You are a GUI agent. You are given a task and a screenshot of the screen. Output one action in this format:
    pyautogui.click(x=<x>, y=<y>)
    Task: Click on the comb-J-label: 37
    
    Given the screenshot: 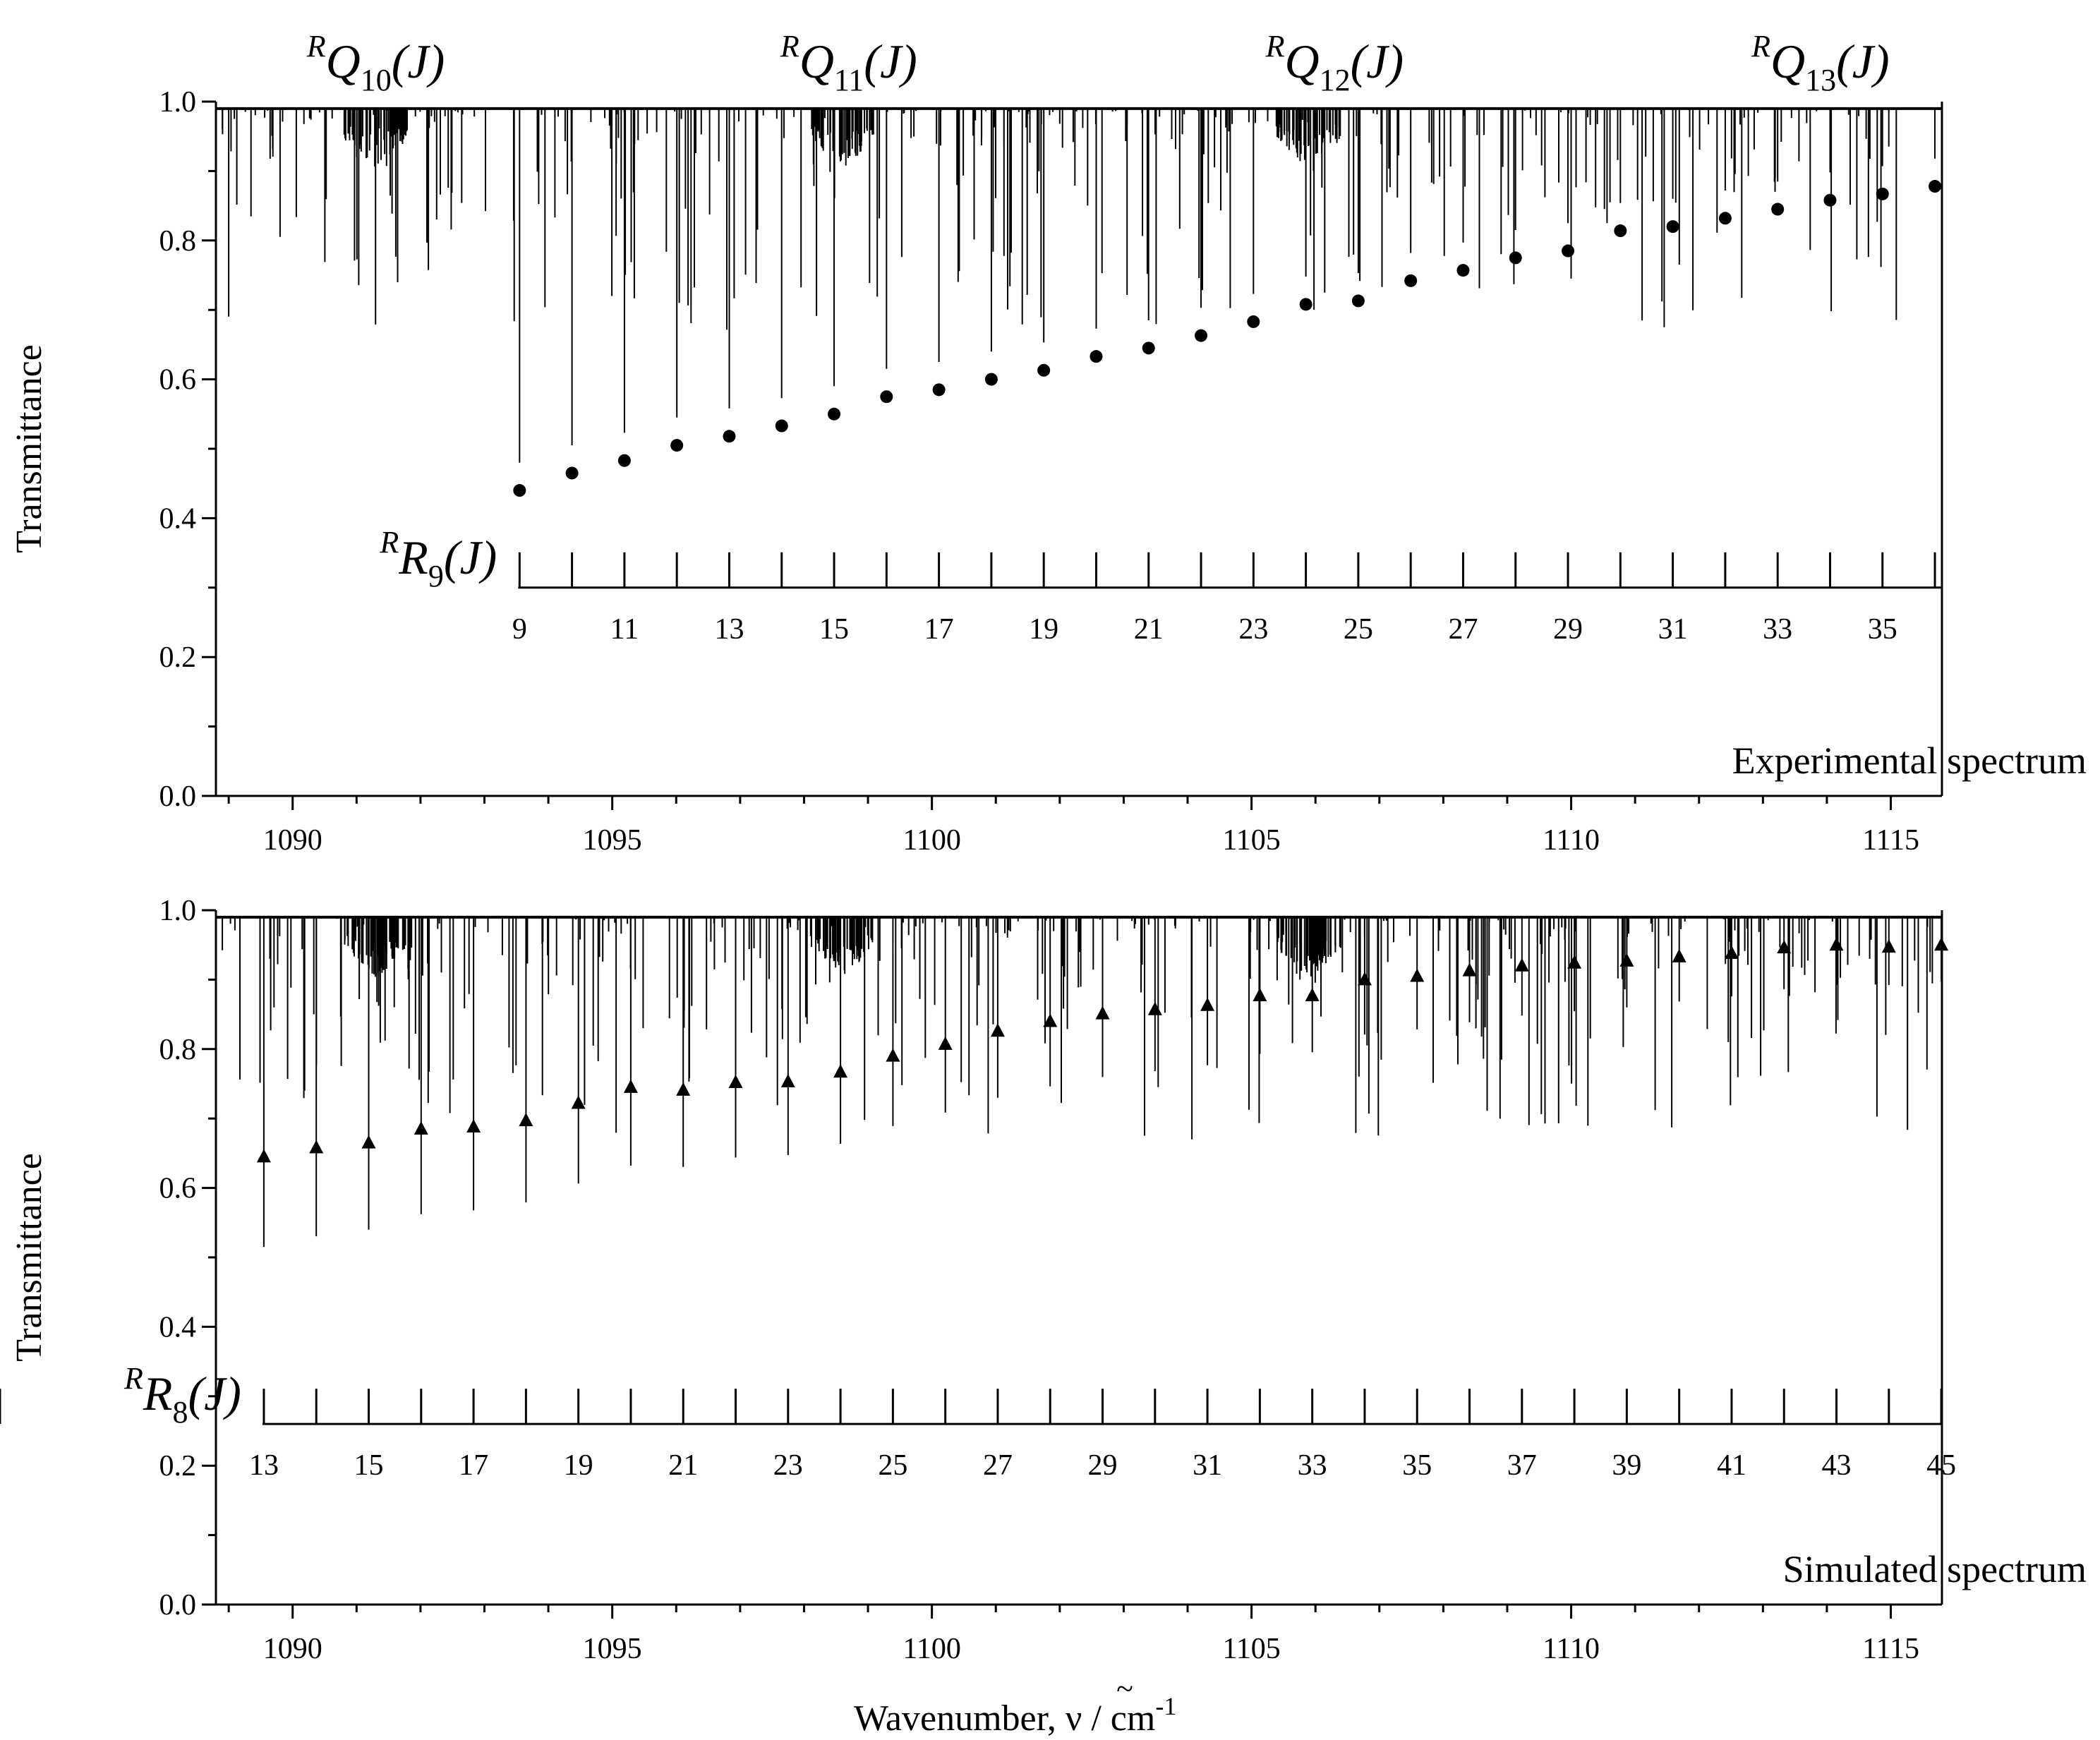 What is the action you would take?
    pyautogui.click(x=1522, y=1466)
    